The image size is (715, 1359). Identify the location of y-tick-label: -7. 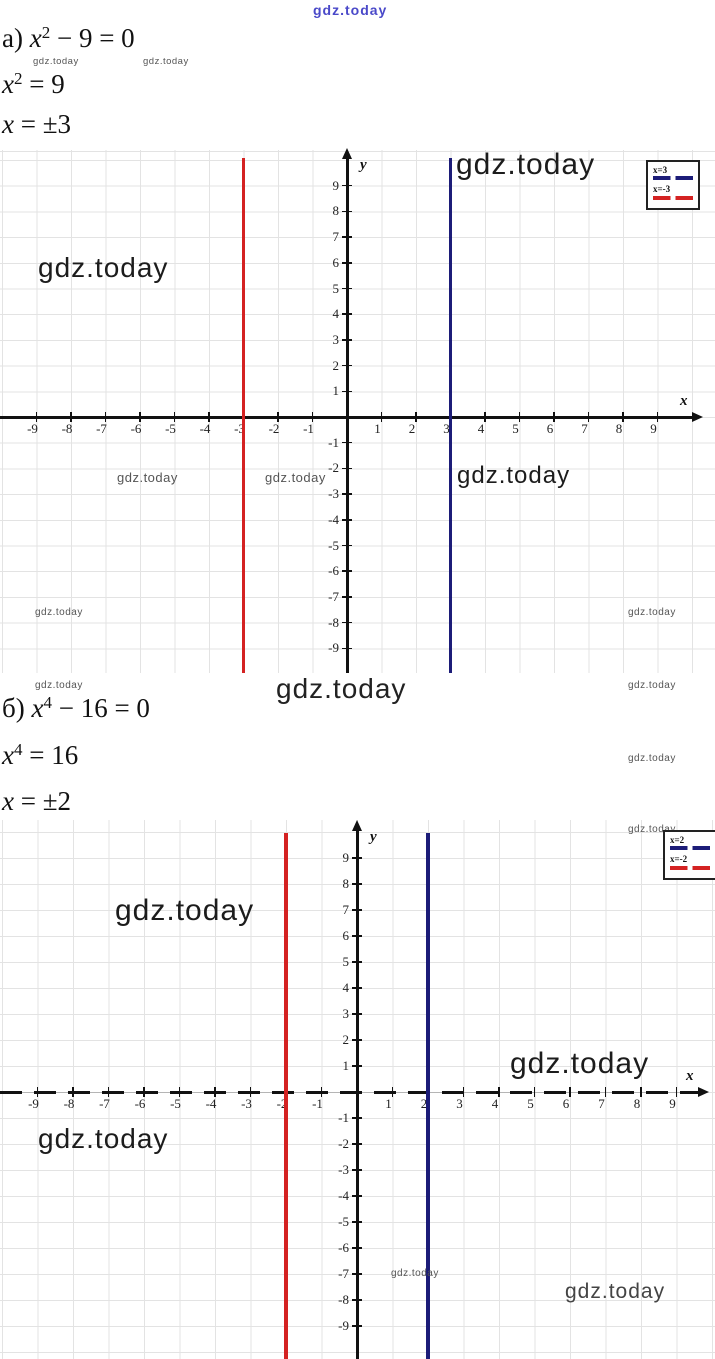
(343, 1273).